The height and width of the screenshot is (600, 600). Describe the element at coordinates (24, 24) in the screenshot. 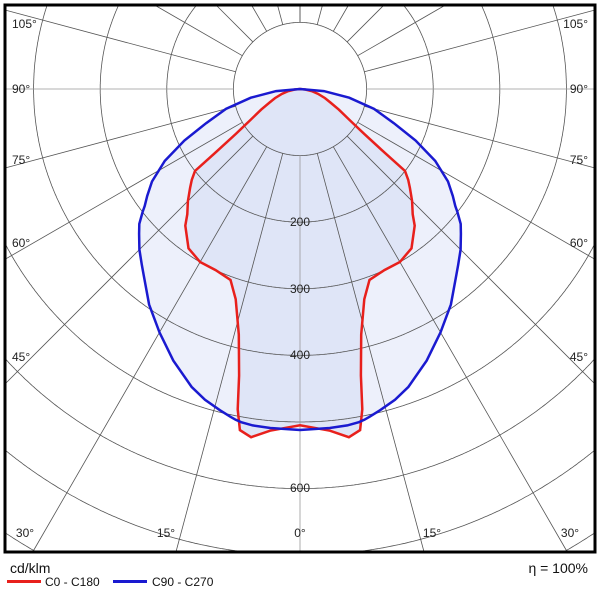

I see `angle-label-left: 105°` at that location.